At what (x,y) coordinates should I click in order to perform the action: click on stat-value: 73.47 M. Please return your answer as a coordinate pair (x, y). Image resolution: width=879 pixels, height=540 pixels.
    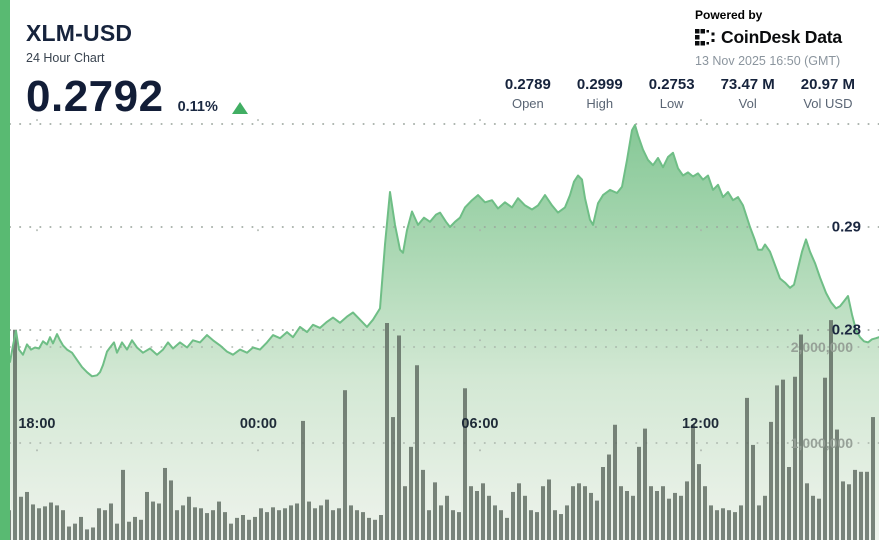
    Looking at the image, I should click on (747, 84).